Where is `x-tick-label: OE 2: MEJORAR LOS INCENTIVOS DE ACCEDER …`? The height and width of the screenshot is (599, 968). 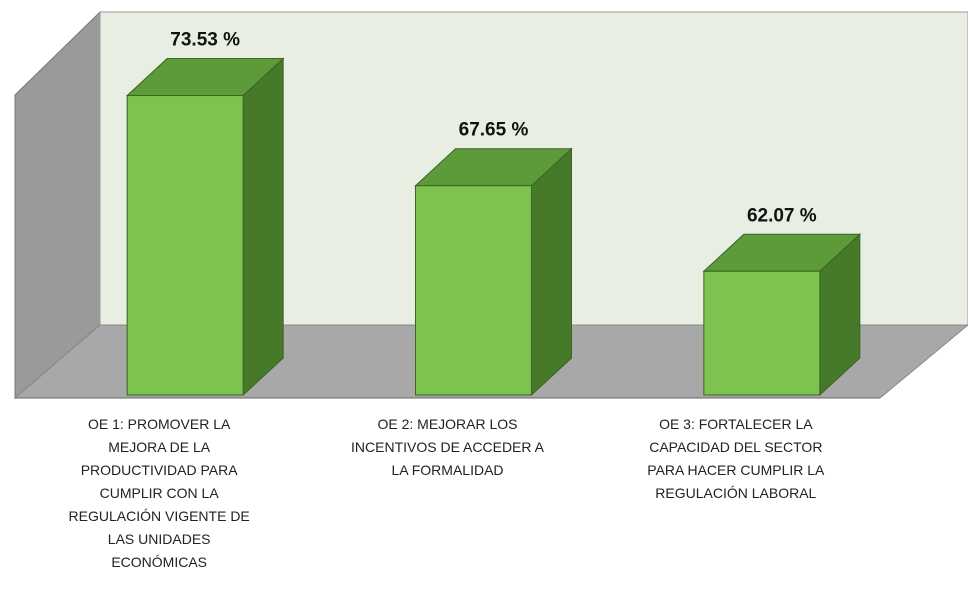 x-tick-label: OE 2: MEJORAR LOS INCENTIVOS DE ACCEDER … is located at coordinates (447, 447).